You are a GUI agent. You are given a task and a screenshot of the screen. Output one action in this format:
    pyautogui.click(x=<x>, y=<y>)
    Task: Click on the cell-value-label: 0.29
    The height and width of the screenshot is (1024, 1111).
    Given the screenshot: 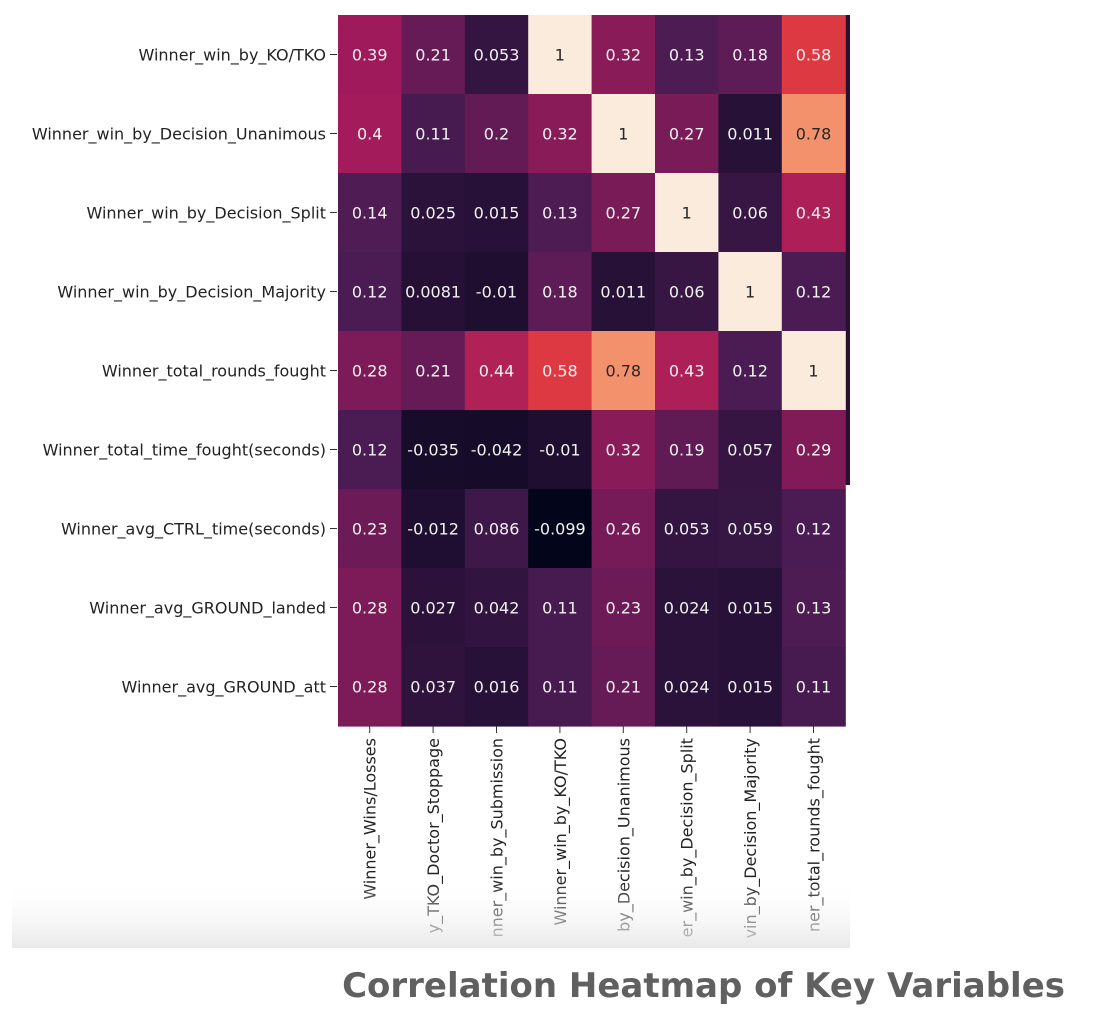 What is the action you would take?
    pyautogui.click(x=814, y=450)
    